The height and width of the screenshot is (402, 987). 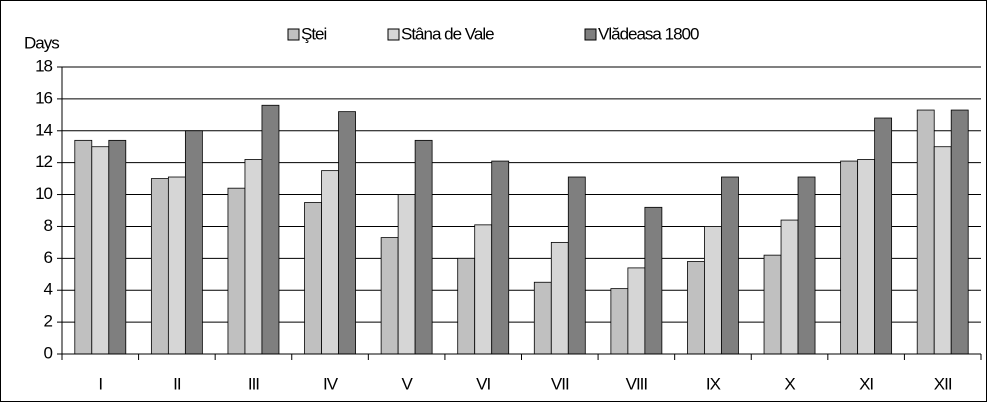 What do you see at coordinates (48, 257) in the screenshot?
I see `y-tick-label: 6` at bounding box center [48, 257].